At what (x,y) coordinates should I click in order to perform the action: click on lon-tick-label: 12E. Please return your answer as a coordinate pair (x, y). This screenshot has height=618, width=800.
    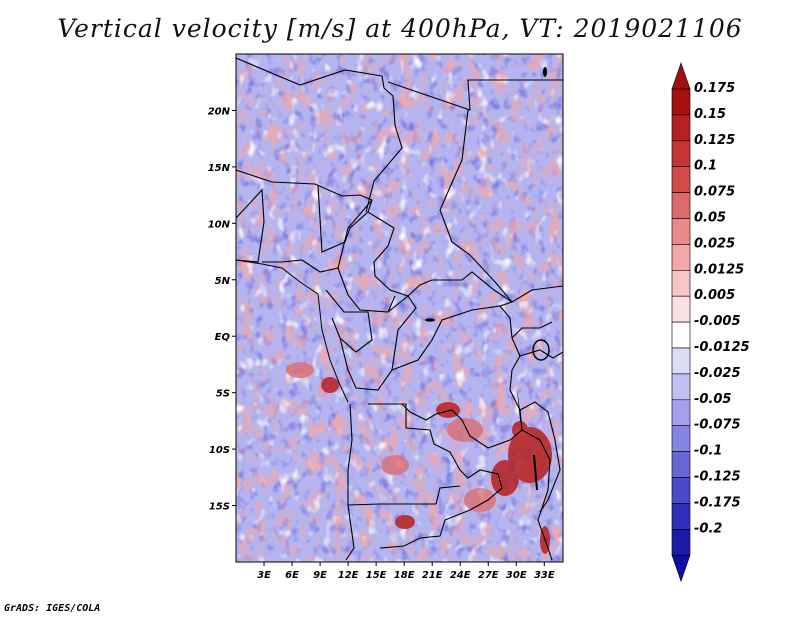
    Looking at the image, I should click on (348, 575).